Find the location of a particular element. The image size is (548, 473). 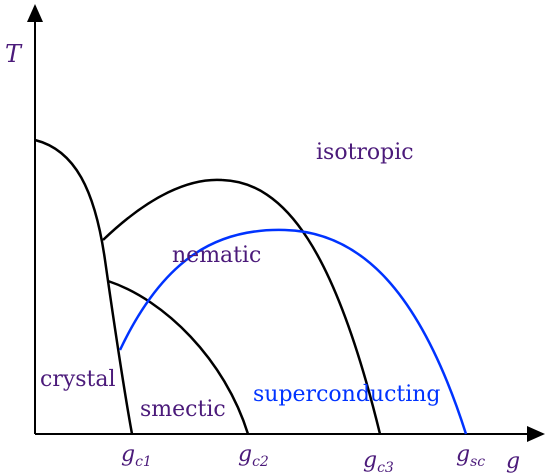

nematic-label: nematic is located at coordinates (216, 255).